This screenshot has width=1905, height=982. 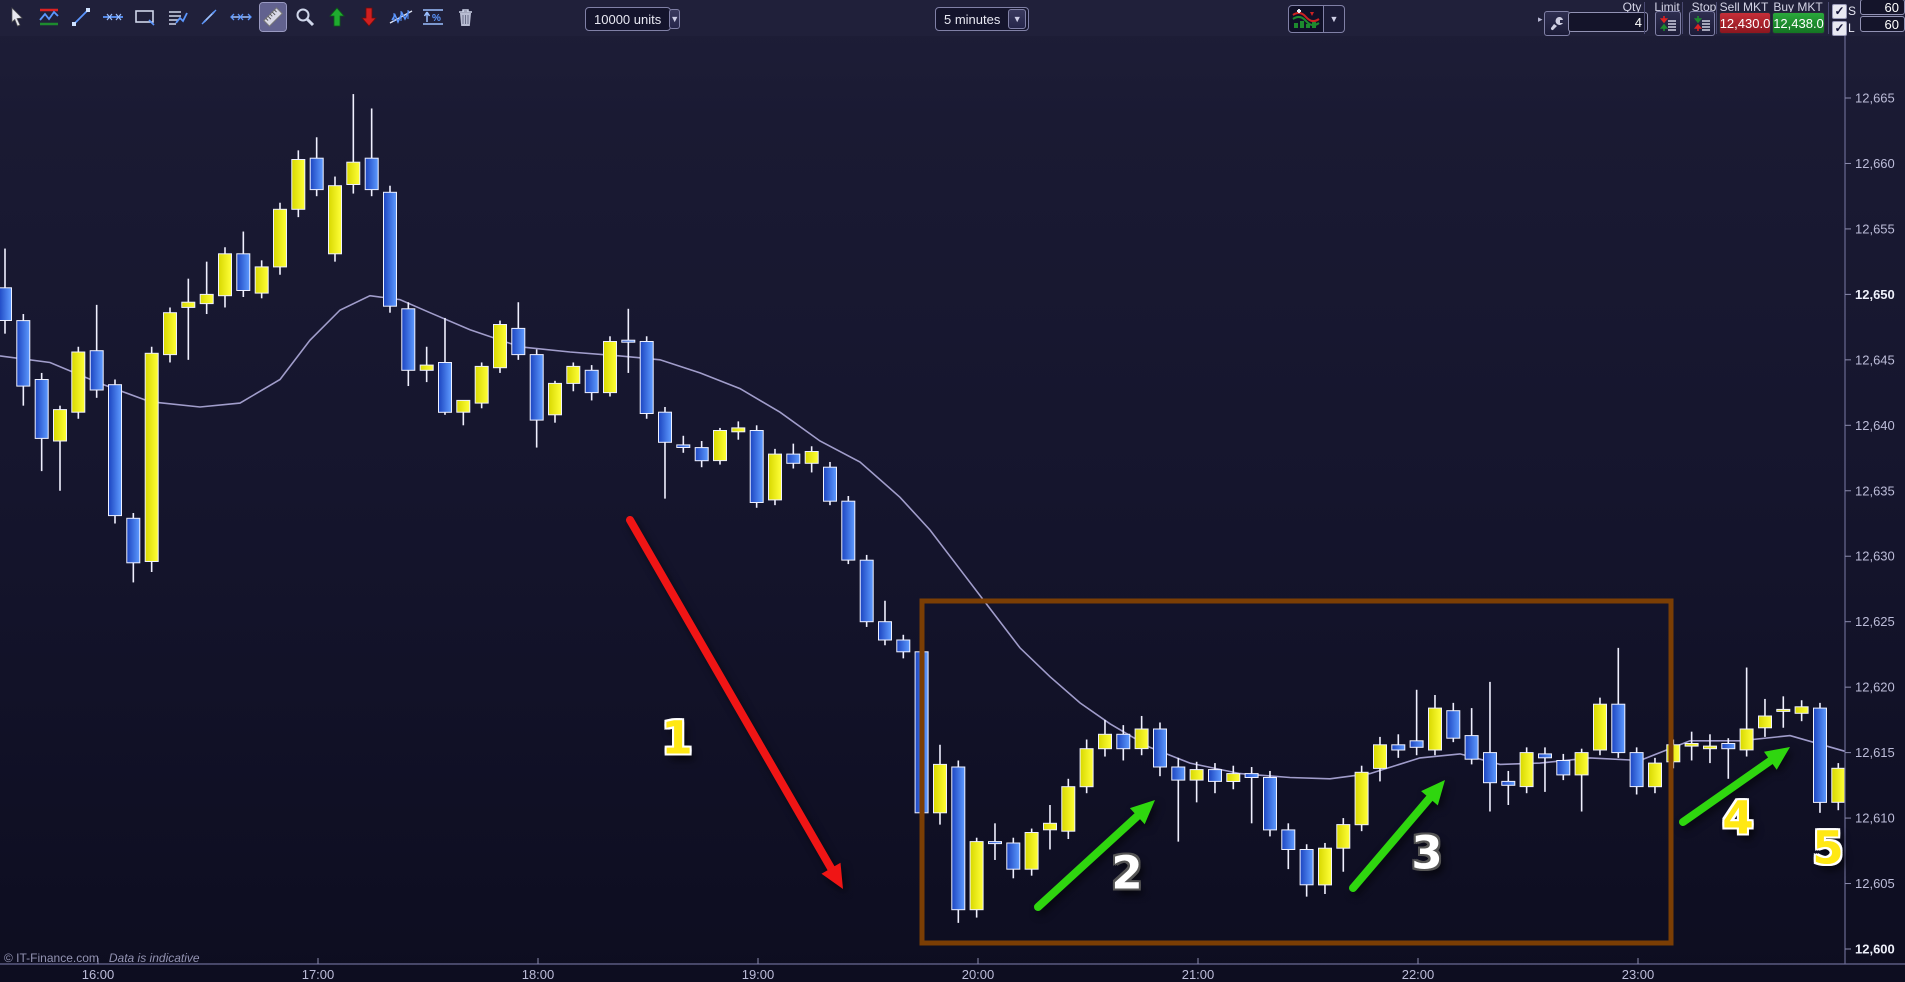 What do you see at coordinates (1557, 23) in the screenshot?
I see `order-settings-button` at bounding box center [1557, 23].